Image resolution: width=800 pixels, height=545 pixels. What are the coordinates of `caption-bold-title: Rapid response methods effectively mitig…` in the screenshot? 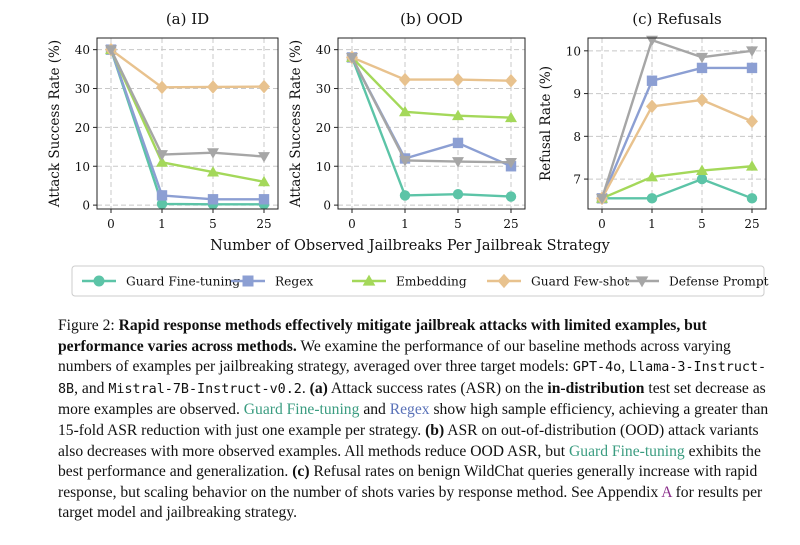 It's located at (382, 336).